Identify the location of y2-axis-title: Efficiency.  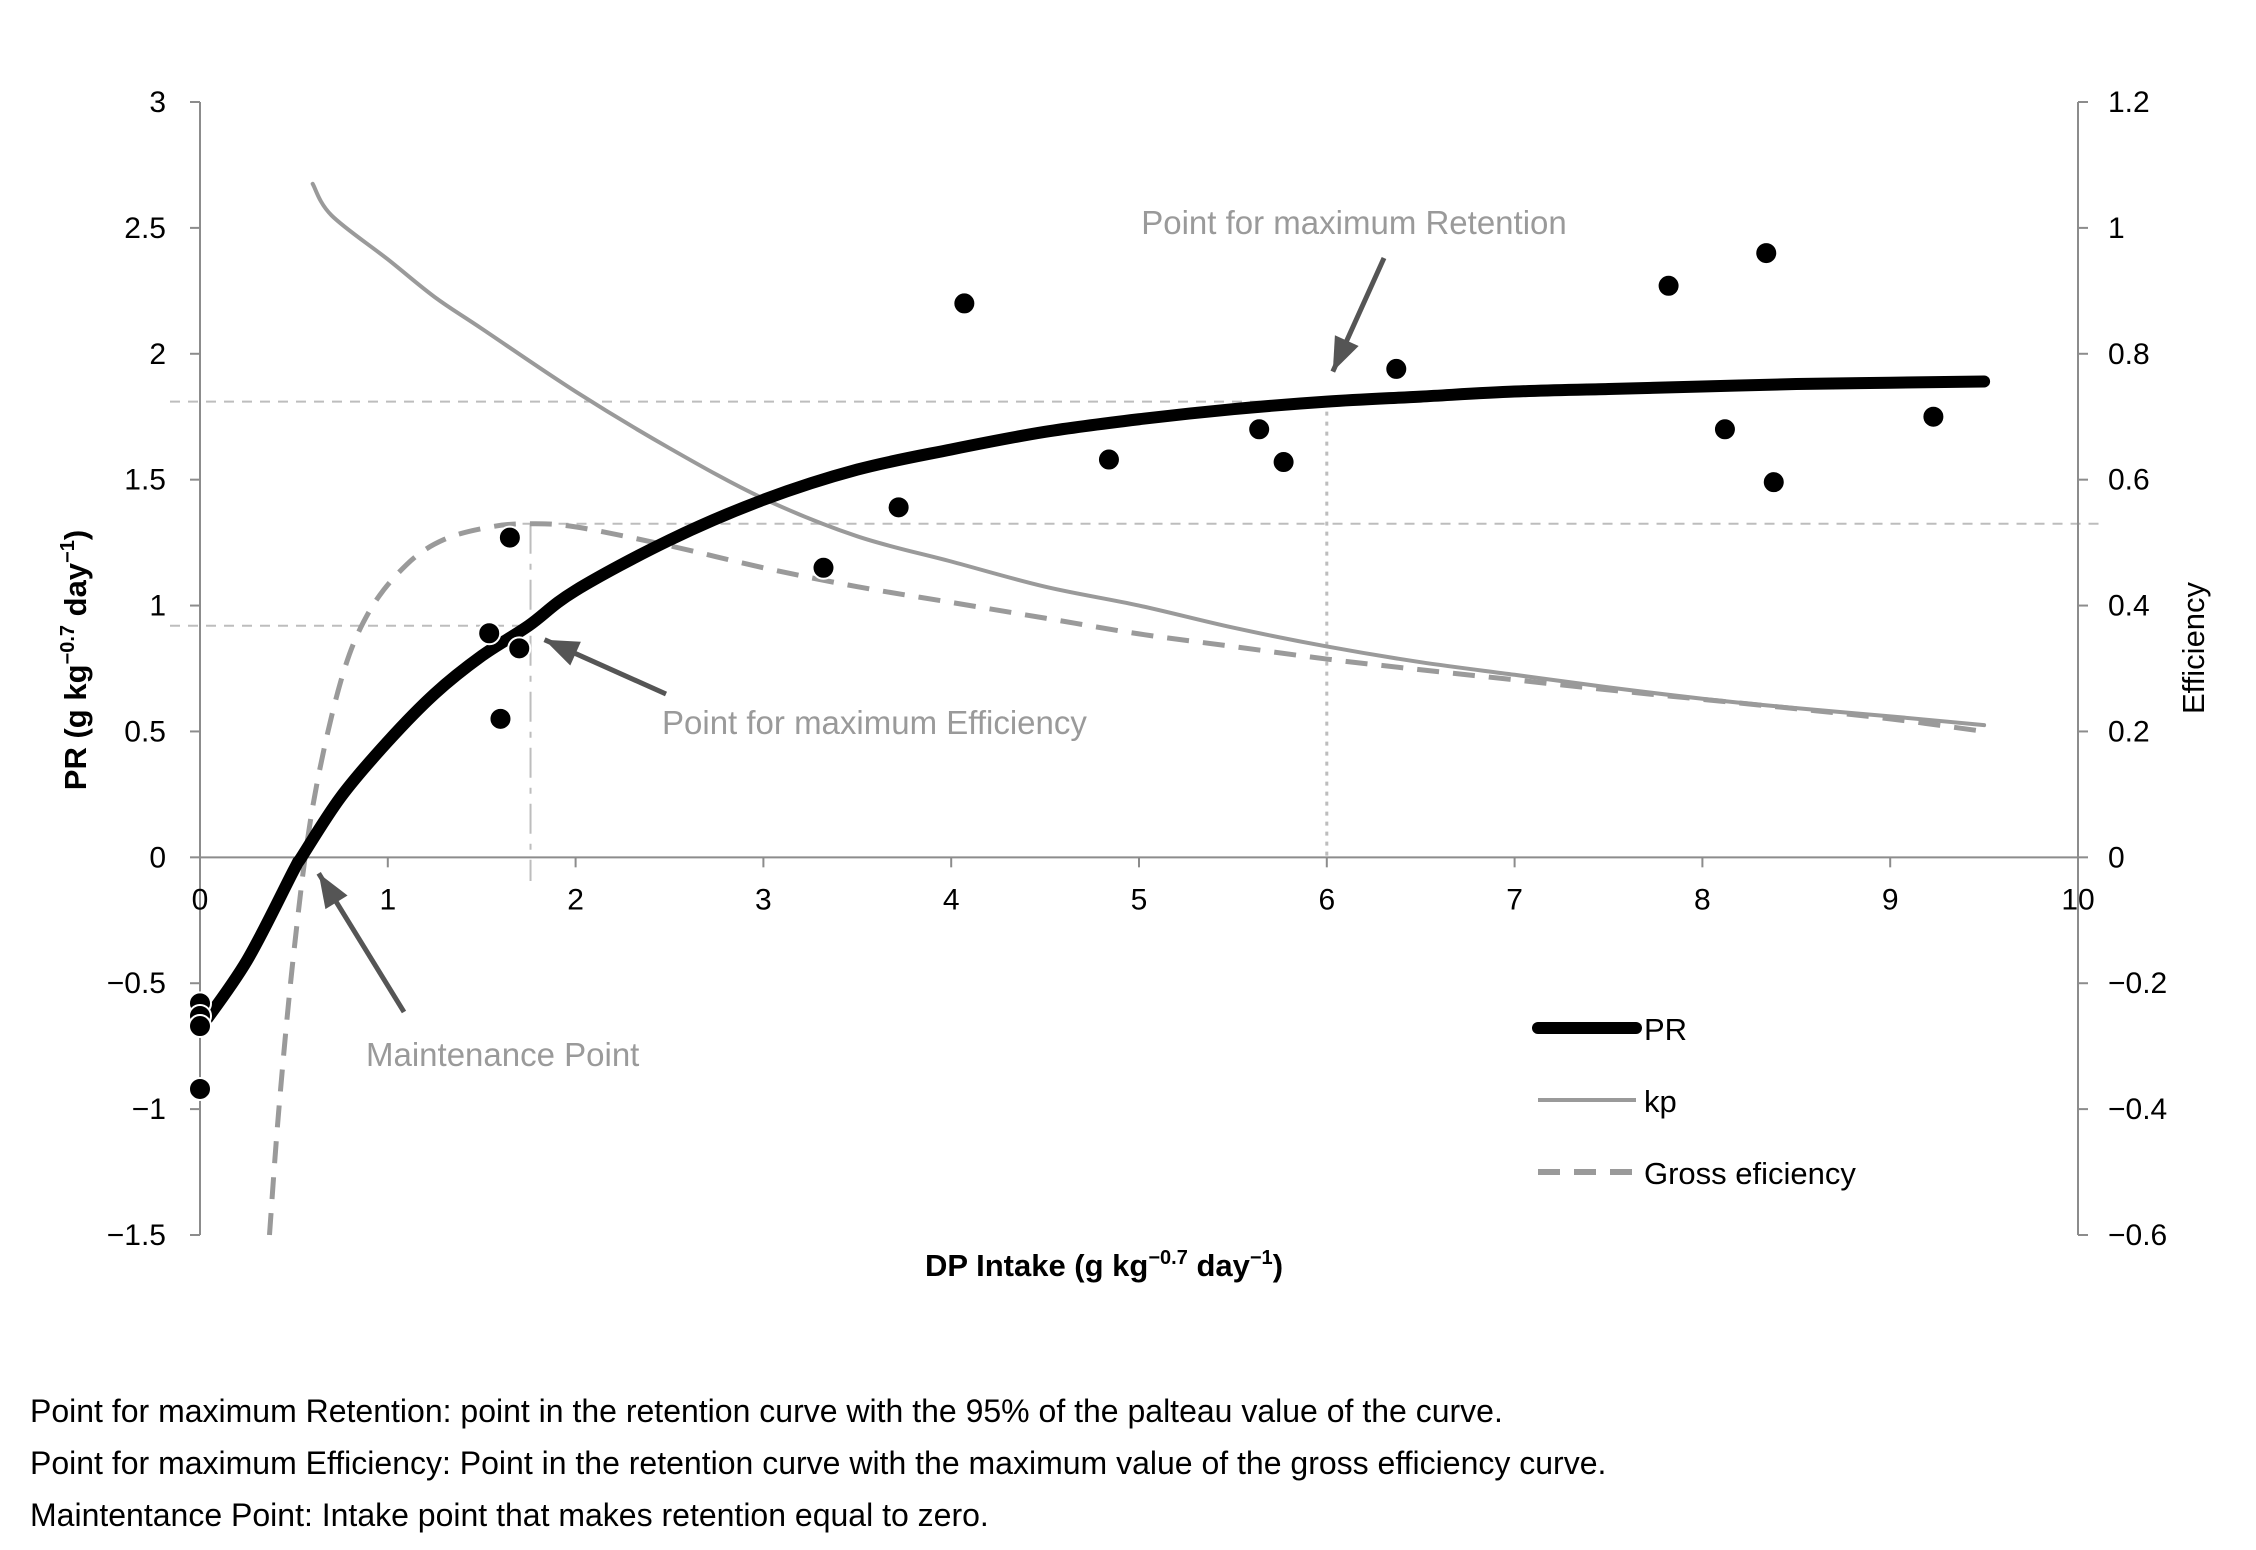
(2193, 647).